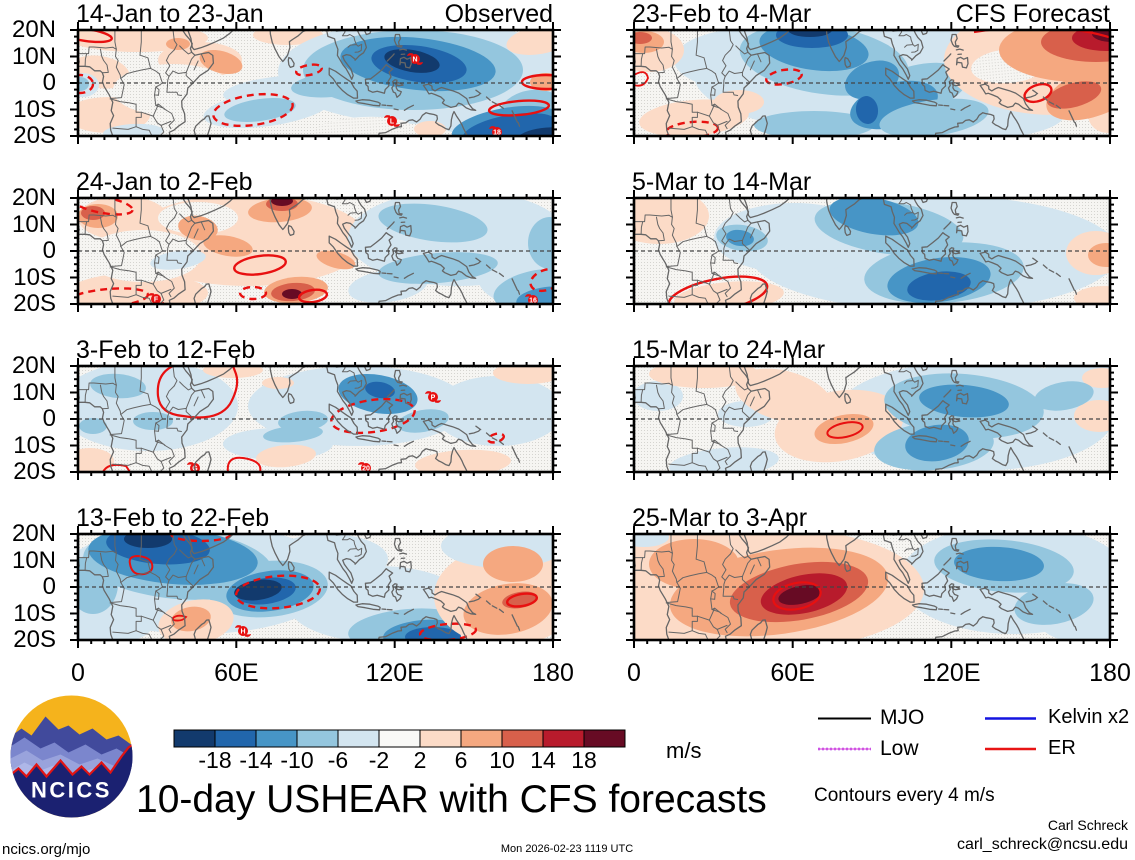  What do you see at coordinates (392, 122) in the screenshot?
I see `svg-text: L` at bounding box center [392, 122].